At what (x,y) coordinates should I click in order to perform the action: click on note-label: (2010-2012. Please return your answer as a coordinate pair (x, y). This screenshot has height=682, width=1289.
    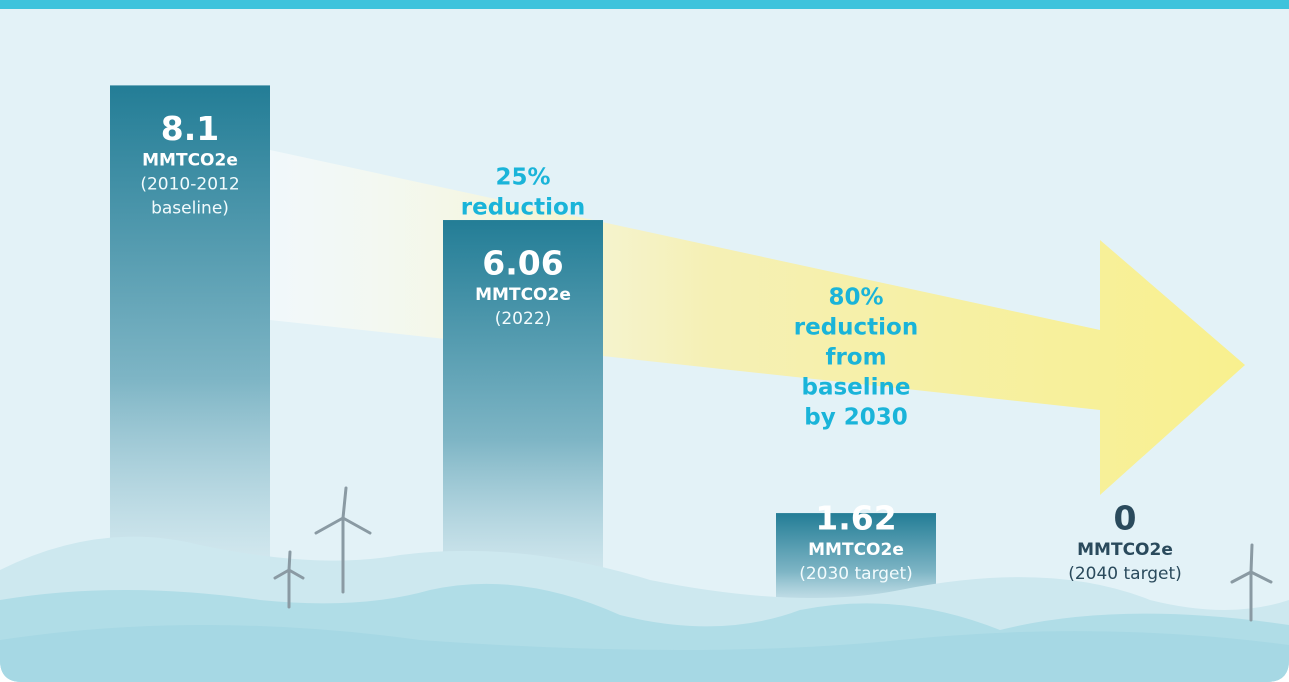
    Looking at the image, I should click on (189, 184).